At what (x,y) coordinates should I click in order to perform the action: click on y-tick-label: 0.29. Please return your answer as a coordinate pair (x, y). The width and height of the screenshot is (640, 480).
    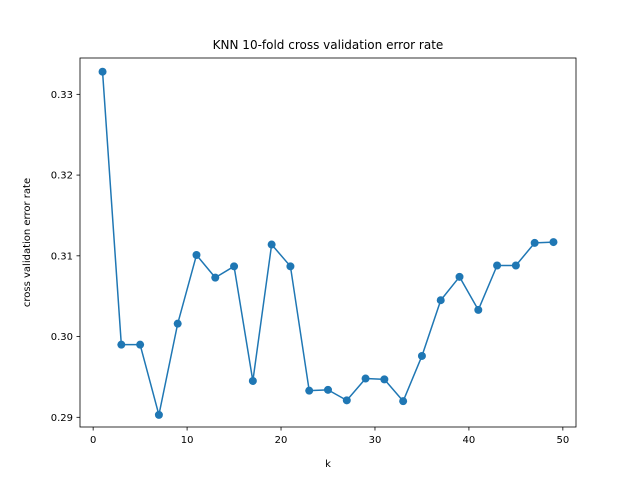
    Looking at the image, I should click on (62, 418).